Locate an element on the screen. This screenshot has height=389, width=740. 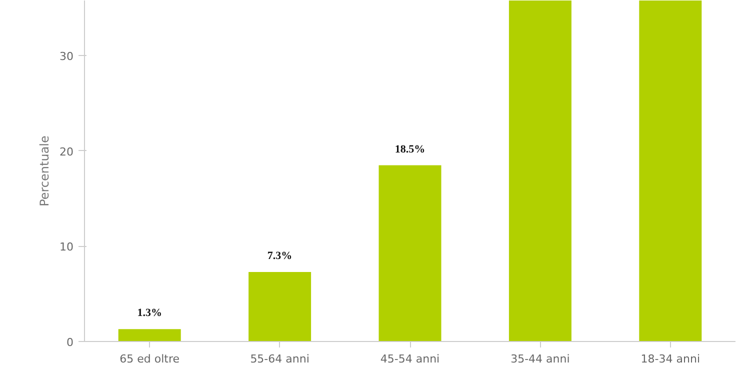
y-tick-label: 0 is located at coordinates (70, 342).